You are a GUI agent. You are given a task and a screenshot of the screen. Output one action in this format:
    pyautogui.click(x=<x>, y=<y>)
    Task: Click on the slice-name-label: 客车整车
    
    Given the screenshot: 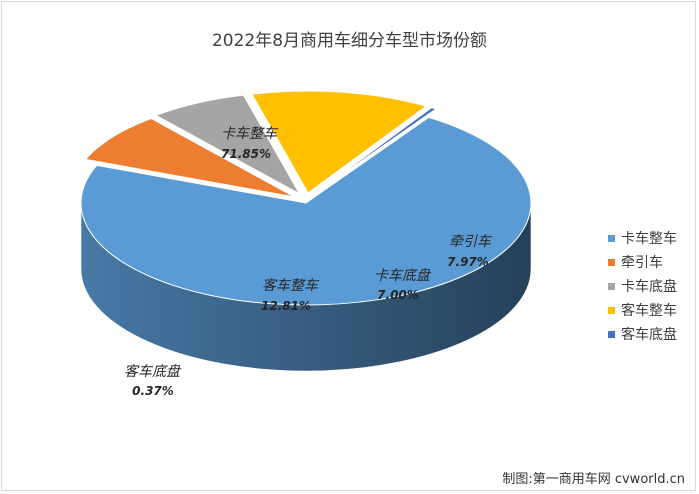 What is the action you would take?
    pyautogui.click(x=291, y=286)
    